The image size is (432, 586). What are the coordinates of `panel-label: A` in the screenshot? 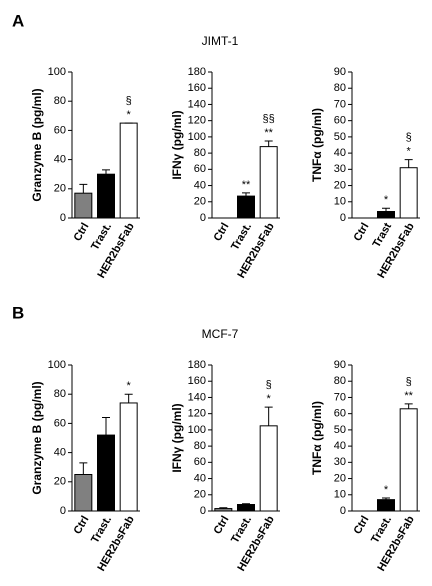 It's located at (18, 20).